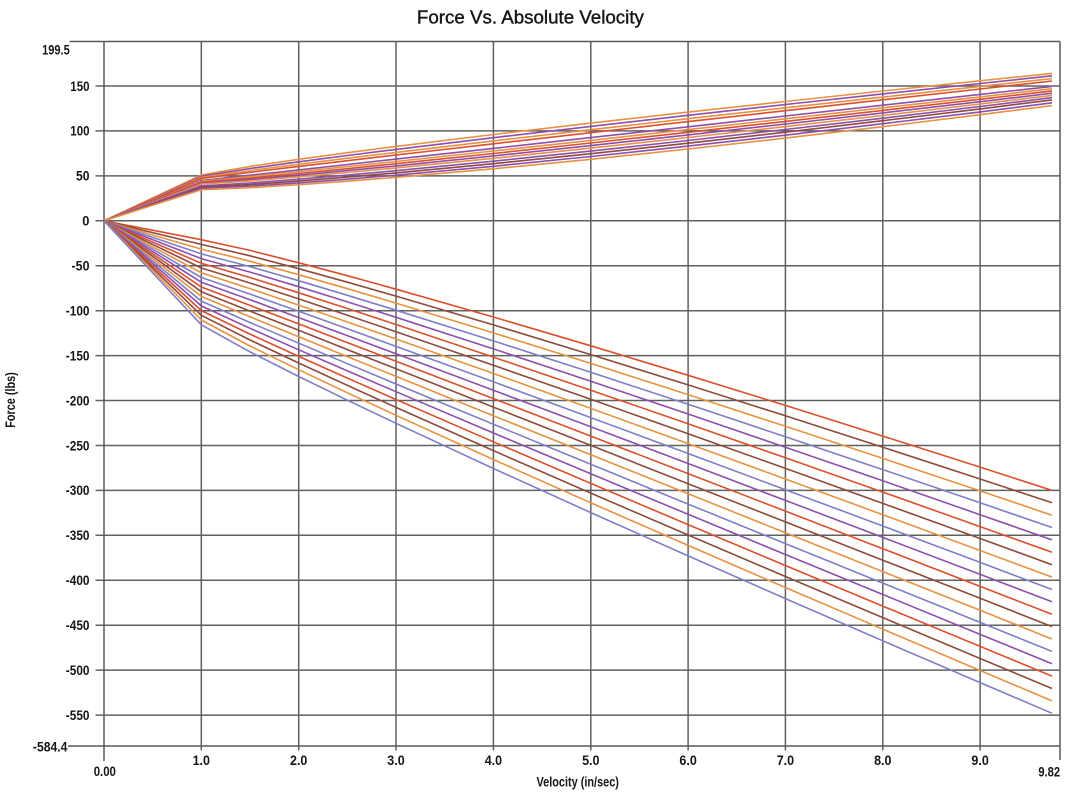  What do you see at coordinates (81, 266) in the screenshot?
I see `svg-text: -50` at bounding box center [81, 266].